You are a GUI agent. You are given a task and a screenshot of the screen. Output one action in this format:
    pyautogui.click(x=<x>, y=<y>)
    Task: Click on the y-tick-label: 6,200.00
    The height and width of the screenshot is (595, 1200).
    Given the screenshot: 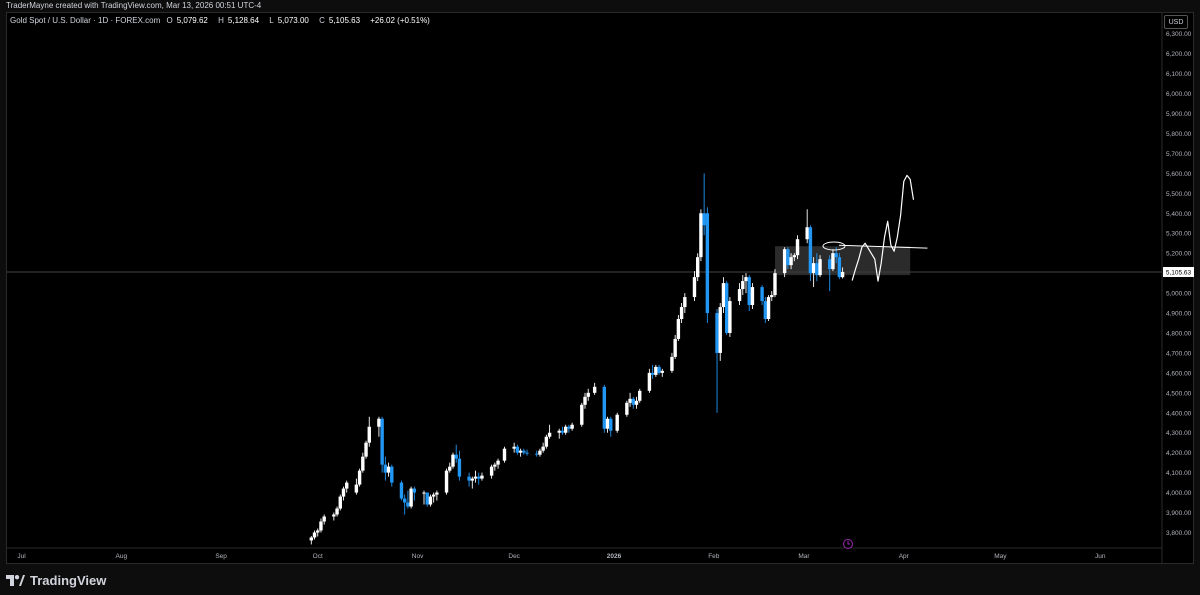 What is the action you would take?
    pyautogui.click(x=1179, y=54)
    